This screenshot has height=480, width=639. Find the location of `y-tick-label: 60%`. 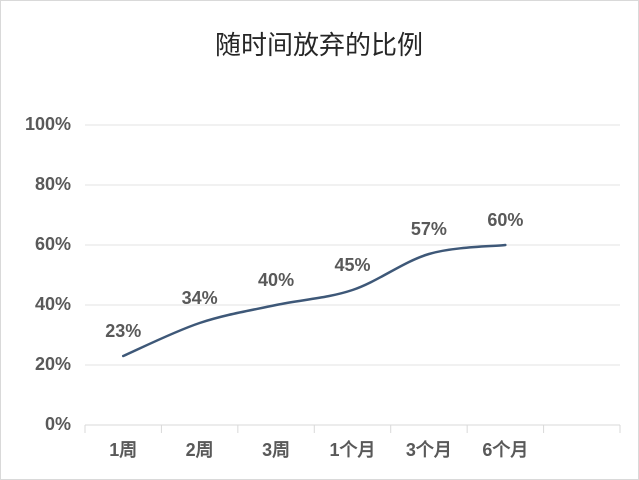

y-tick-label: 60% is located at coordinates (53, 244).